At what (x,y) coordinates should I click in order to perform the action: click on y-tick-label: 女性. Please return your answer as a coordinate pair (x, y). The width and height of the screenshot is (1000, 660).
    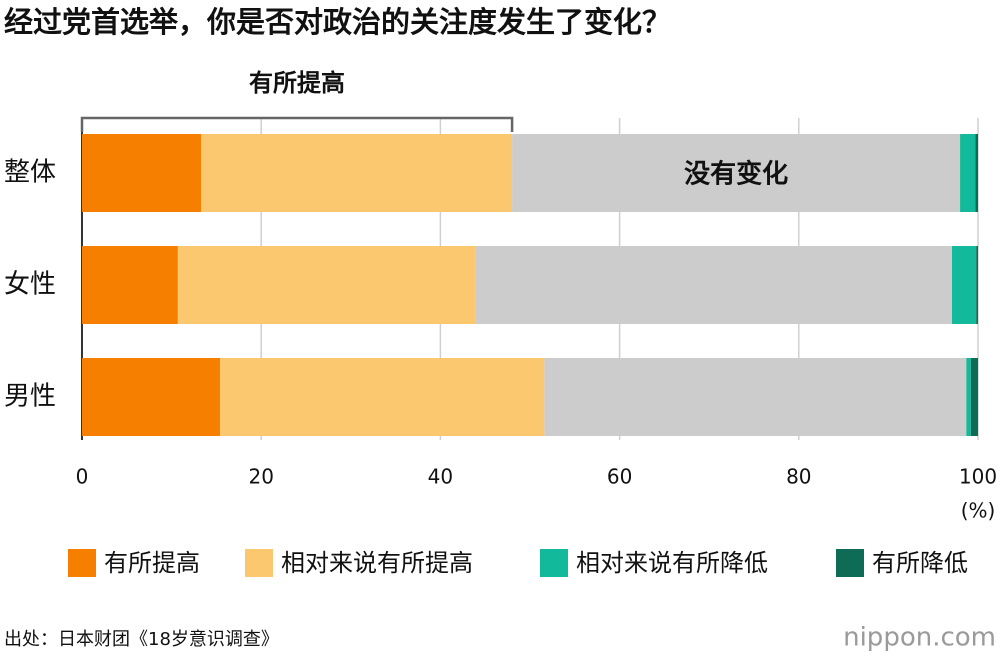
    Looking at the image, I should click on (30, 285).